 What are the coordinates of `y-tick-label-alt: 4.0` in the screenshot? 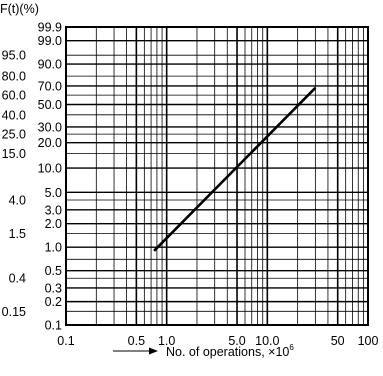 It's located at (17, 200).